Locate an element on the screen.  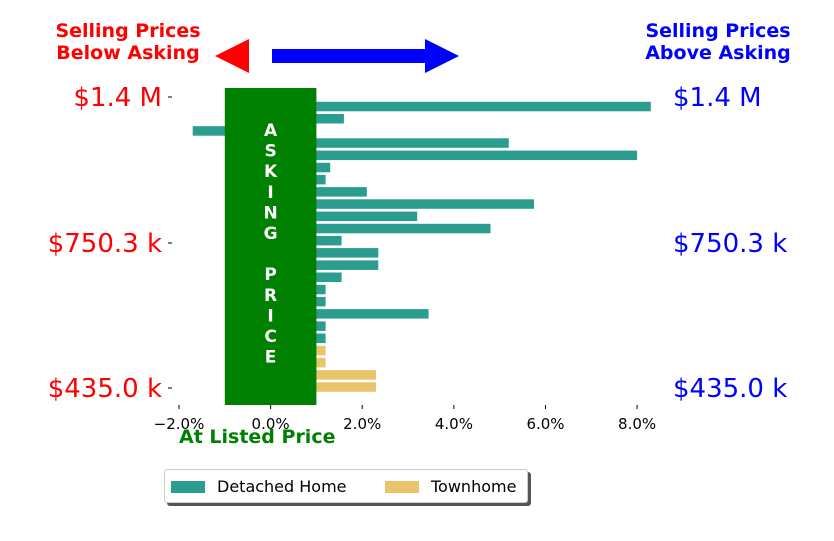
x-axis-caption: At Listed Price is located at coordinates (257, 437).